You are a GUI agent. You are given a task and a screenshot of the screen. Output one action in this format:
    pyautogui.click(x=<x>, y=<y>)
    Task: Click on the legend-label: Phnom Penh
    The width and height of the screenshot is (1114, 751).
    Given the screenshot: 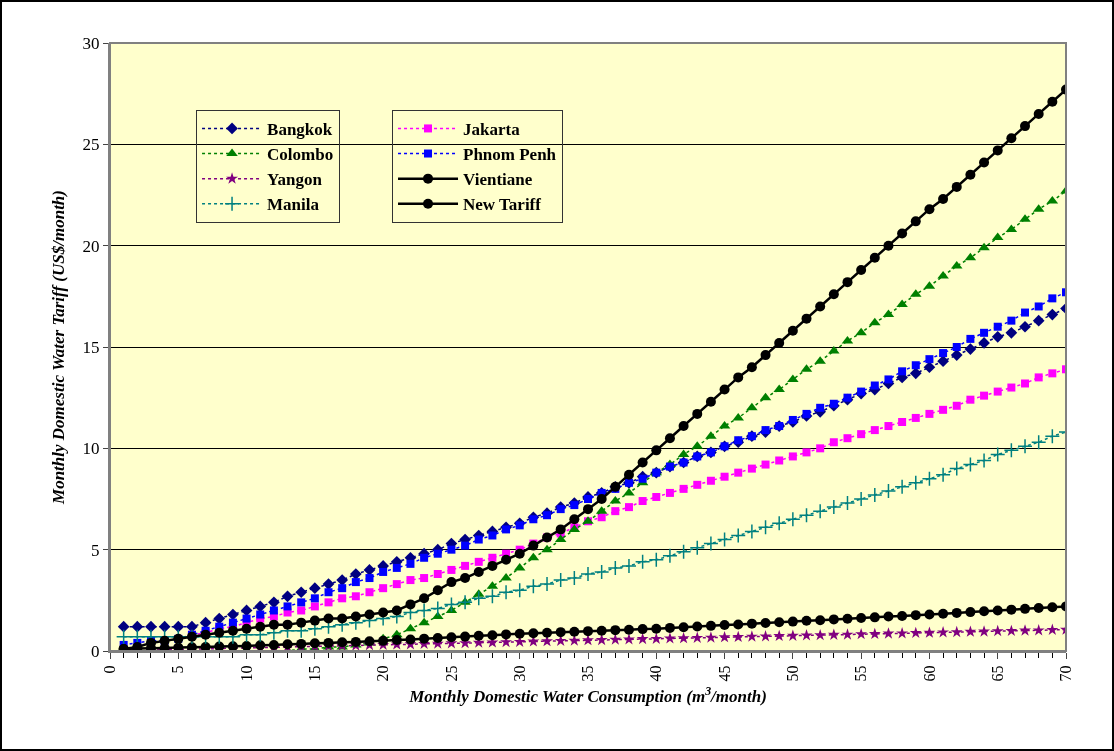 What is the action you would take?
    pyautogui.click(x=510, y=155)
    